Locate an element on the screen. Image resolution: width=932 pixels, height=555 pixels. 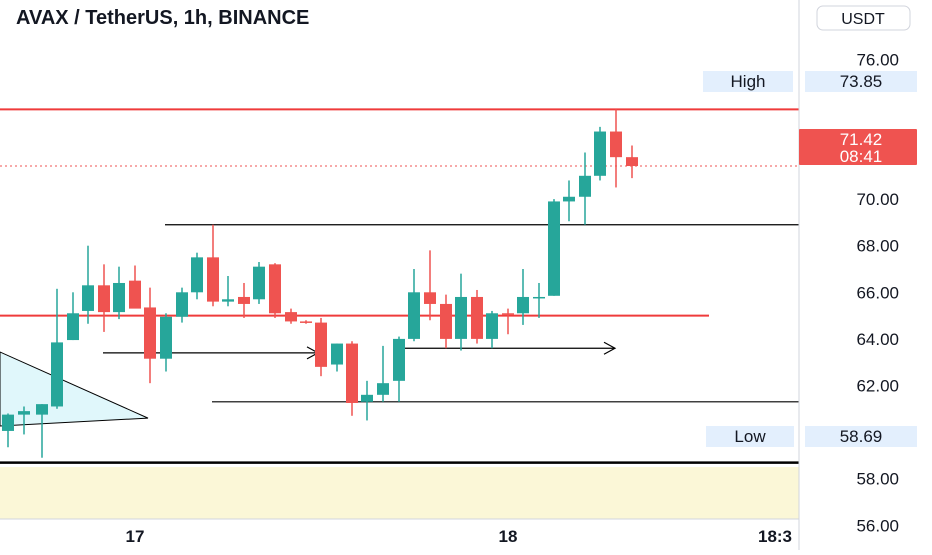
low-value-box is located at coordinates (861, 436).